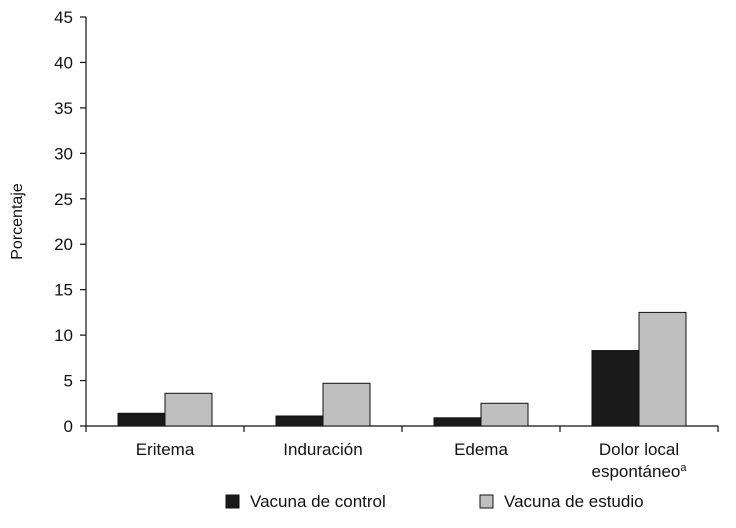 This screenshot has height=528, width=736. I want to click on y-tick-label: 5, so click(68, 381).